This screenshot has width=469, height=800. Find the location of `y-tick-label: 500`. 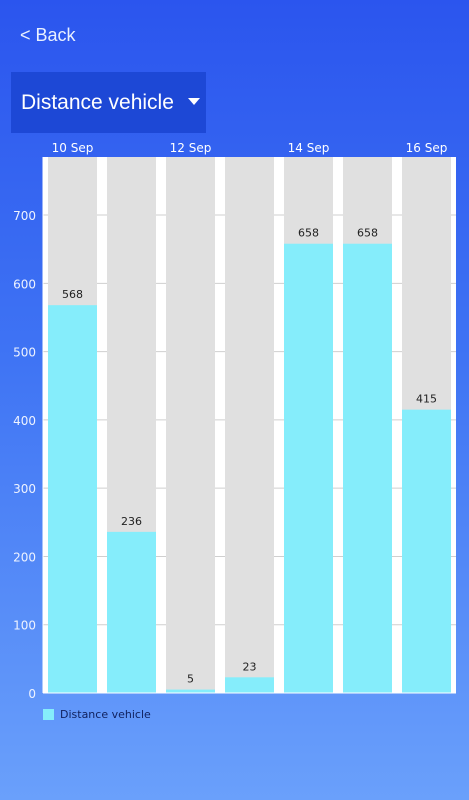

y-tick-label: 500 is located at coordinates (24, 353).